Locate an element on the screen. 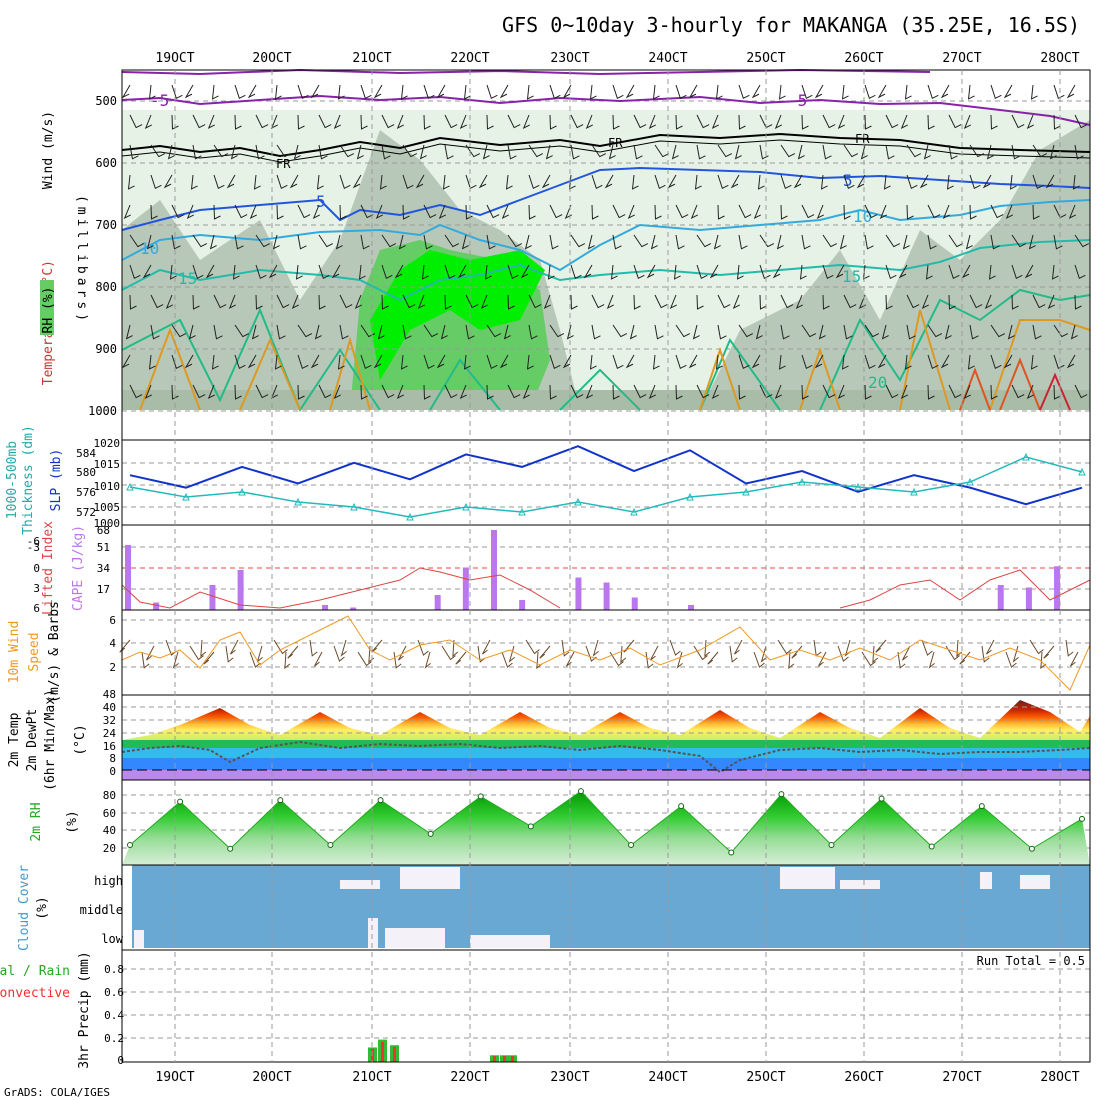  rh-shading-mid is located at coordinates (895, 265).